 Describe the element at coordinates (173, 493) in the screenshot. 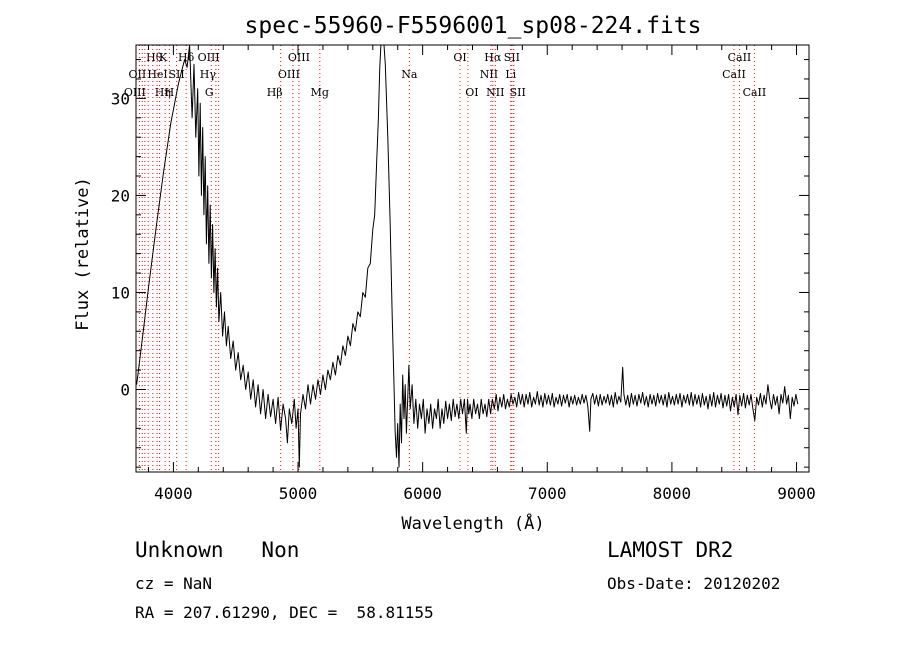

I see `x-tick-label: 4000` at that location.